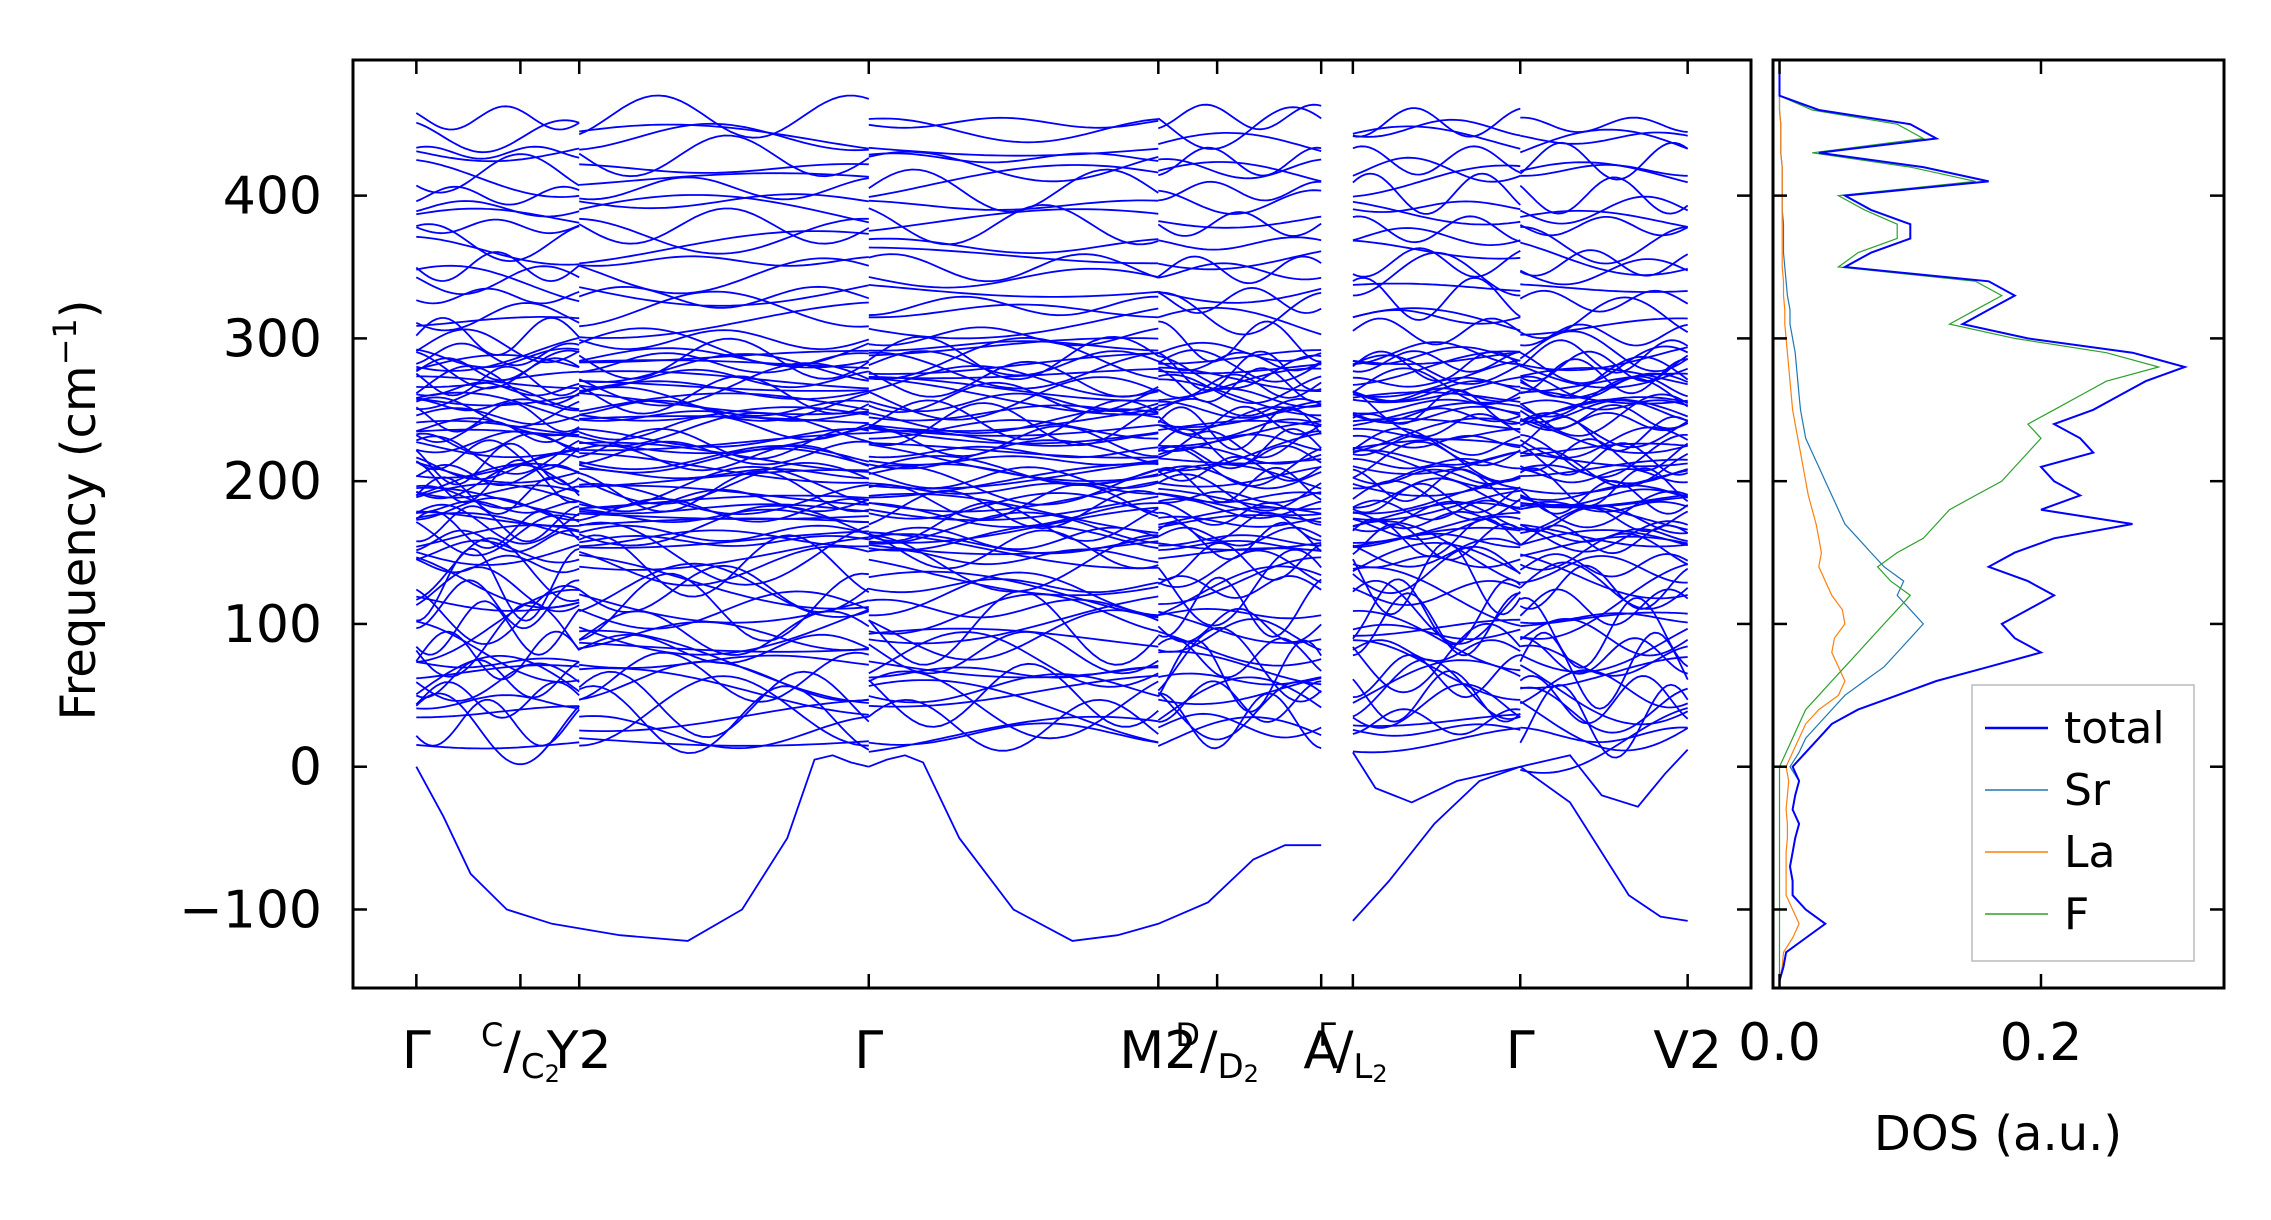  I want to click on legend-label-la: La, so click(2089, 852).